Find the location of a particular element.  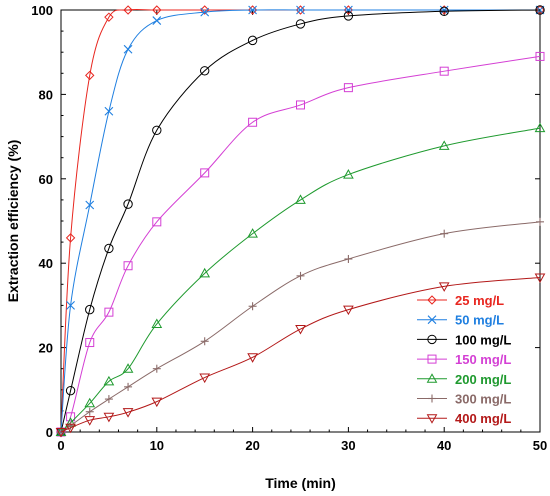

y-tick-label: 80 is located at coordinates (46, 94).